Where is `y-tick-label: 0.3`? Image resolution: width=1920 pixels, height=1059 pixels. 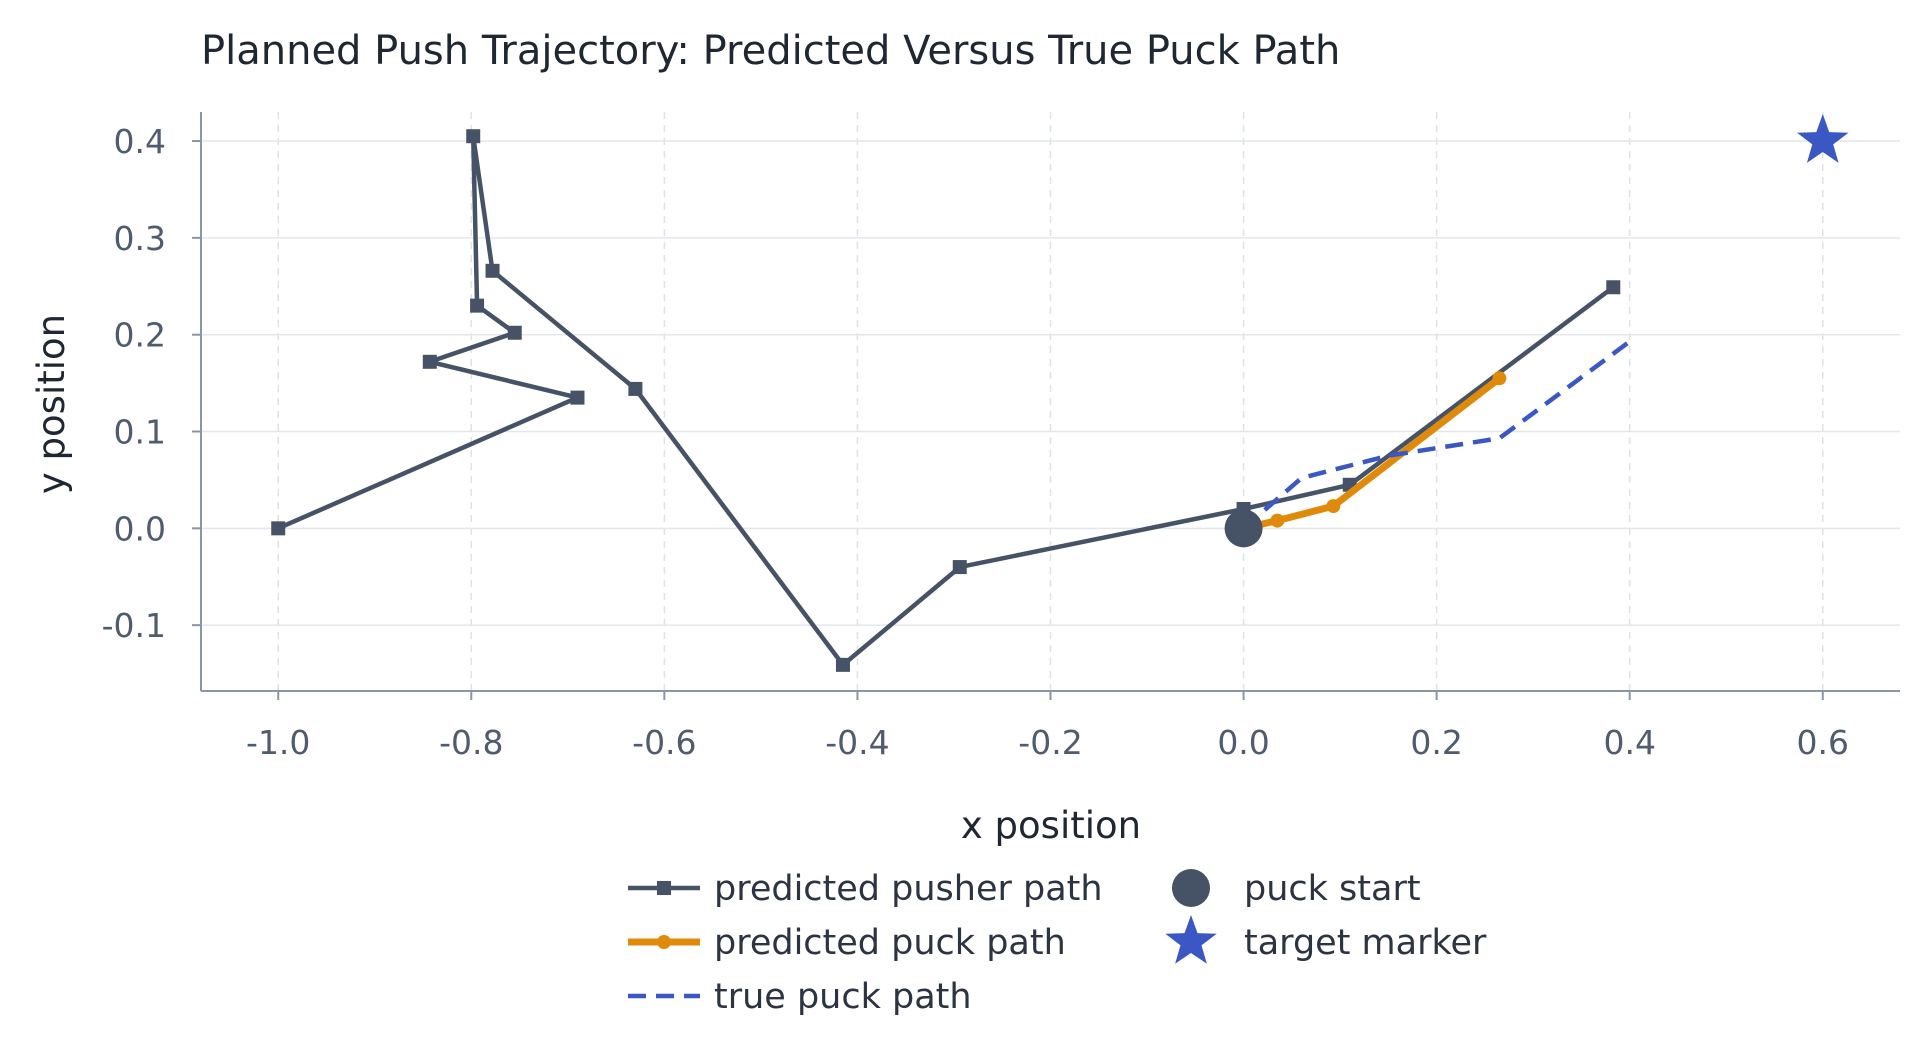 y-tick-label: 0.3 is located at coordinates (140, 238).